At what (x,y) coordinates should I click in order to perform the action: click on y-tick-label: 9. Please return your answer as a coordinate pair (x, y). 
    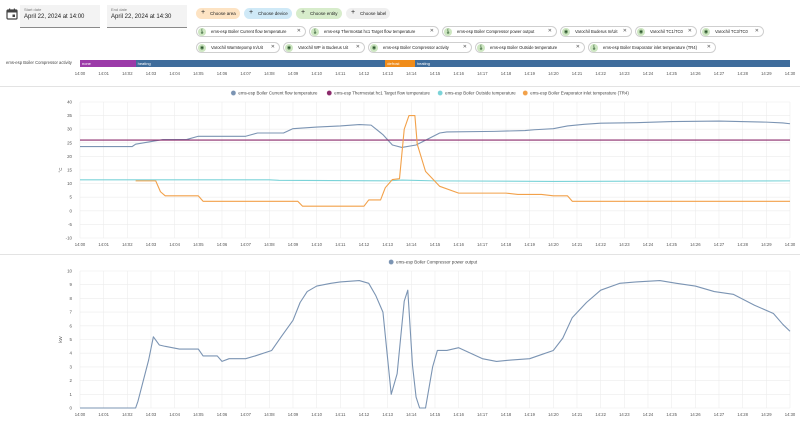
    Looking at the image, I should click on (71, 284).